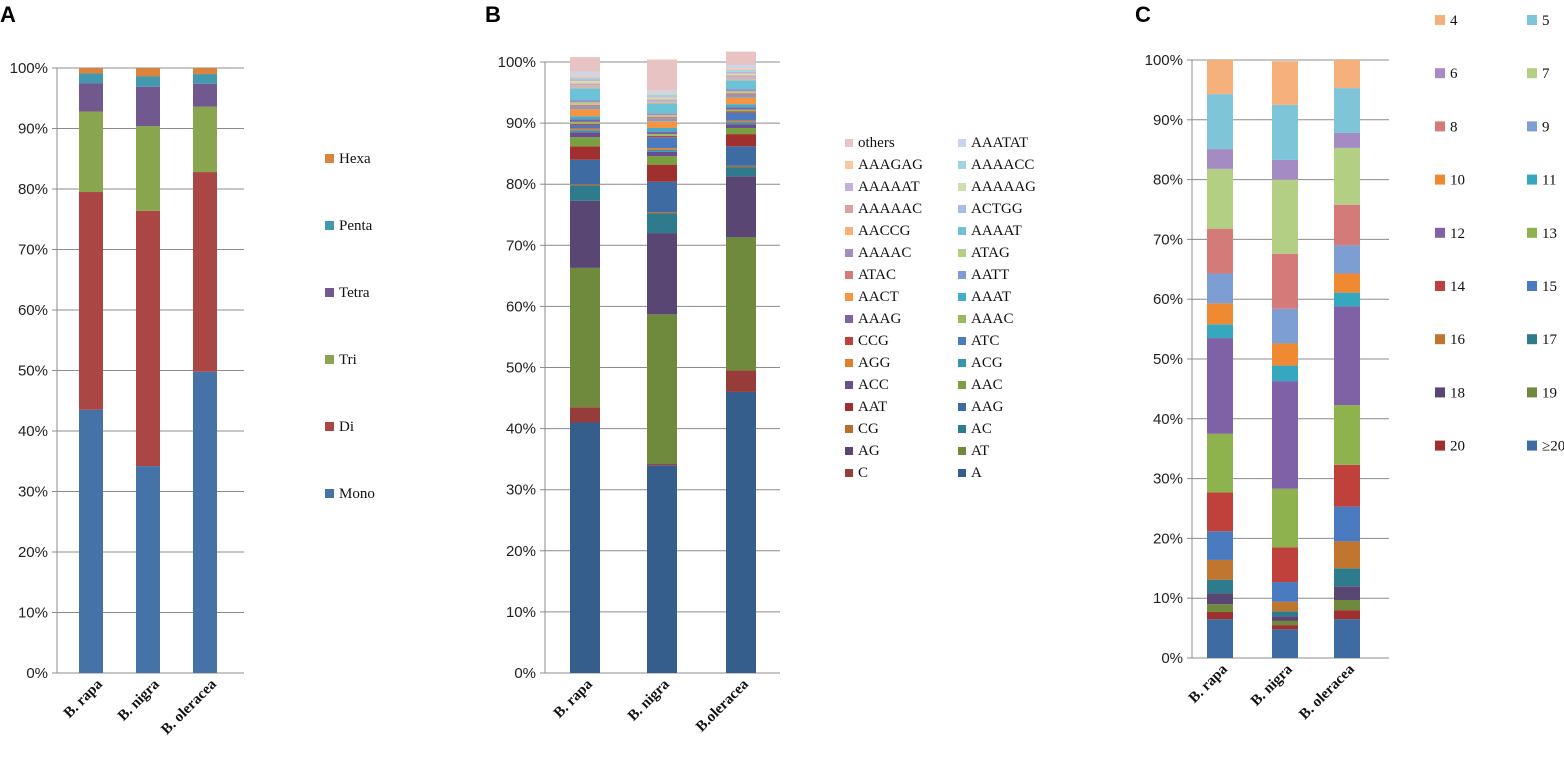 This screenshot has width=1564, height=765. I want to click on legend-swatch-AGG, so click(849, 363).